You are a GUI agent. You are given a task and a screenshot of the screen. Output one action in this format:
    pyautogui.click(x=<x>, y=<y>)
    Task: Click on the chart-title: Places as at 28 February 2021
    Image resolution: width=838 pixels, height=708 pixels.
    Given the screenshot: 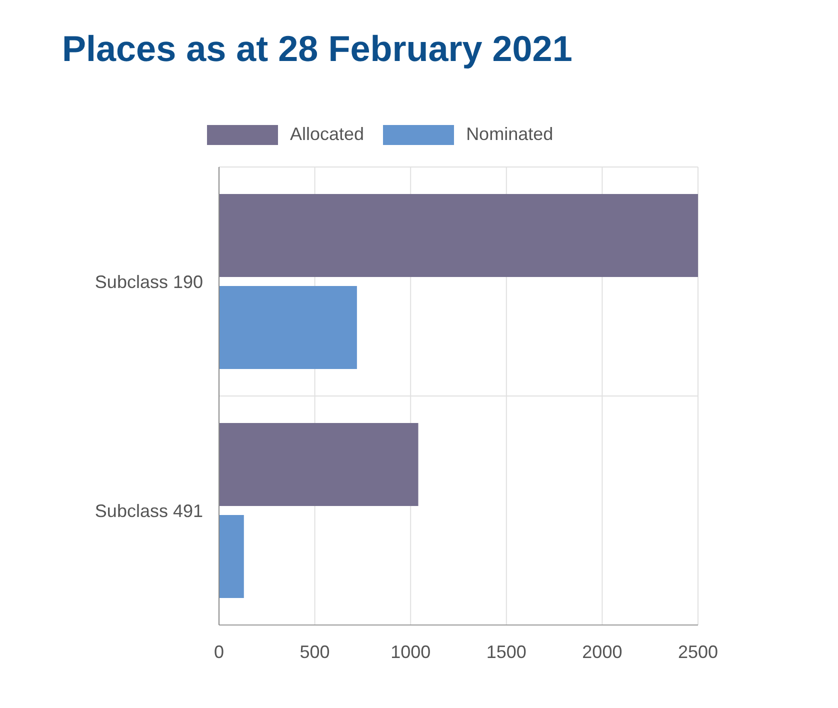 What is the action you would take?
    pyautogui.click(x=317, y=49)
    